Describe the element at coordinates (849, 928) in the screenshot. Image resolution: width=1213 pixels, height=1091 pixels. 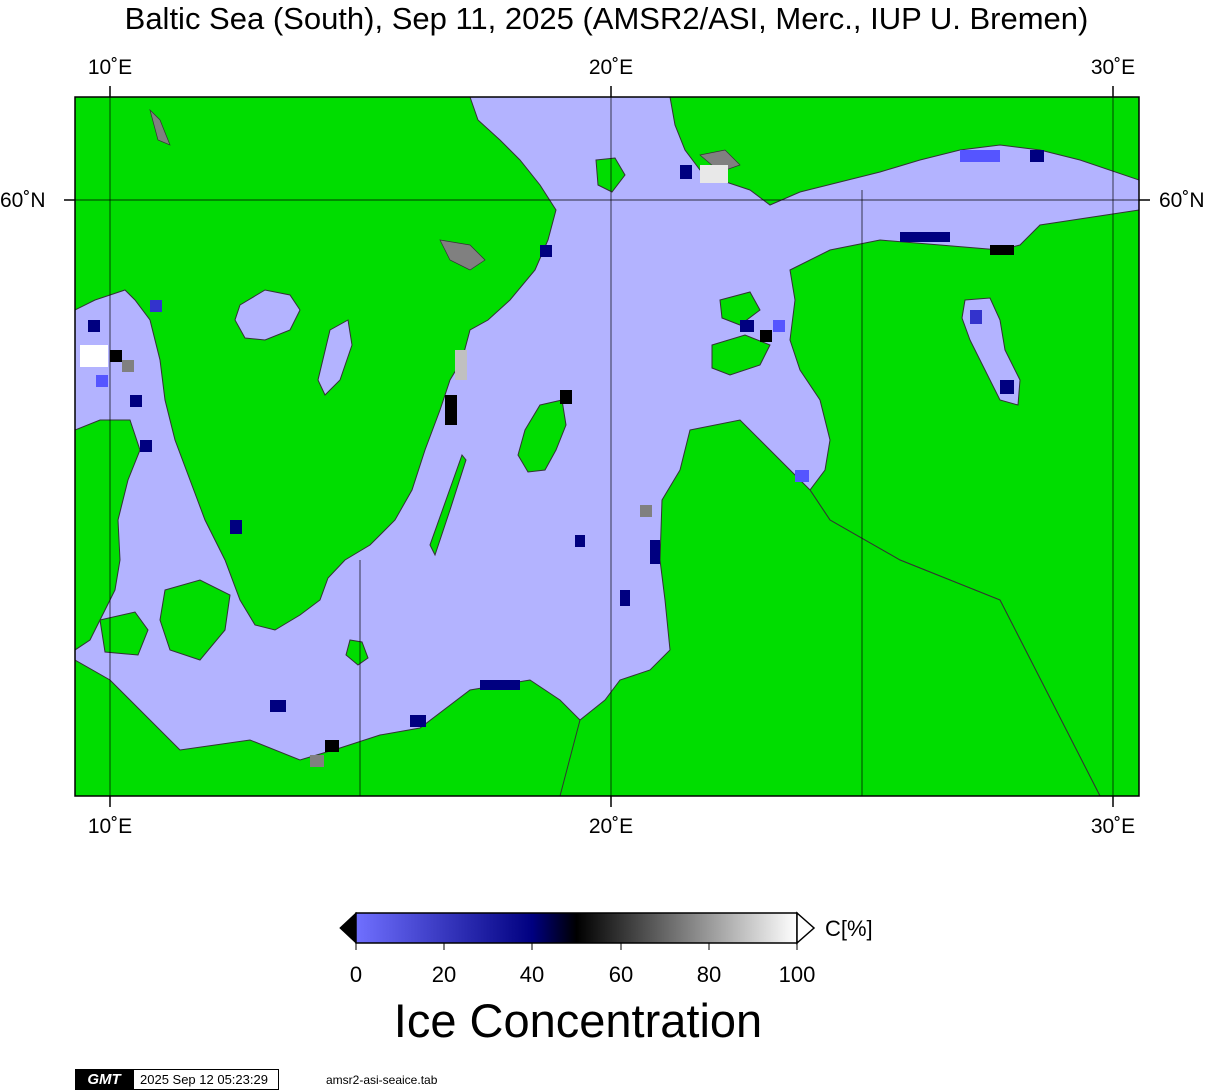
I see `colorbar-unit: C[%]` at that location.